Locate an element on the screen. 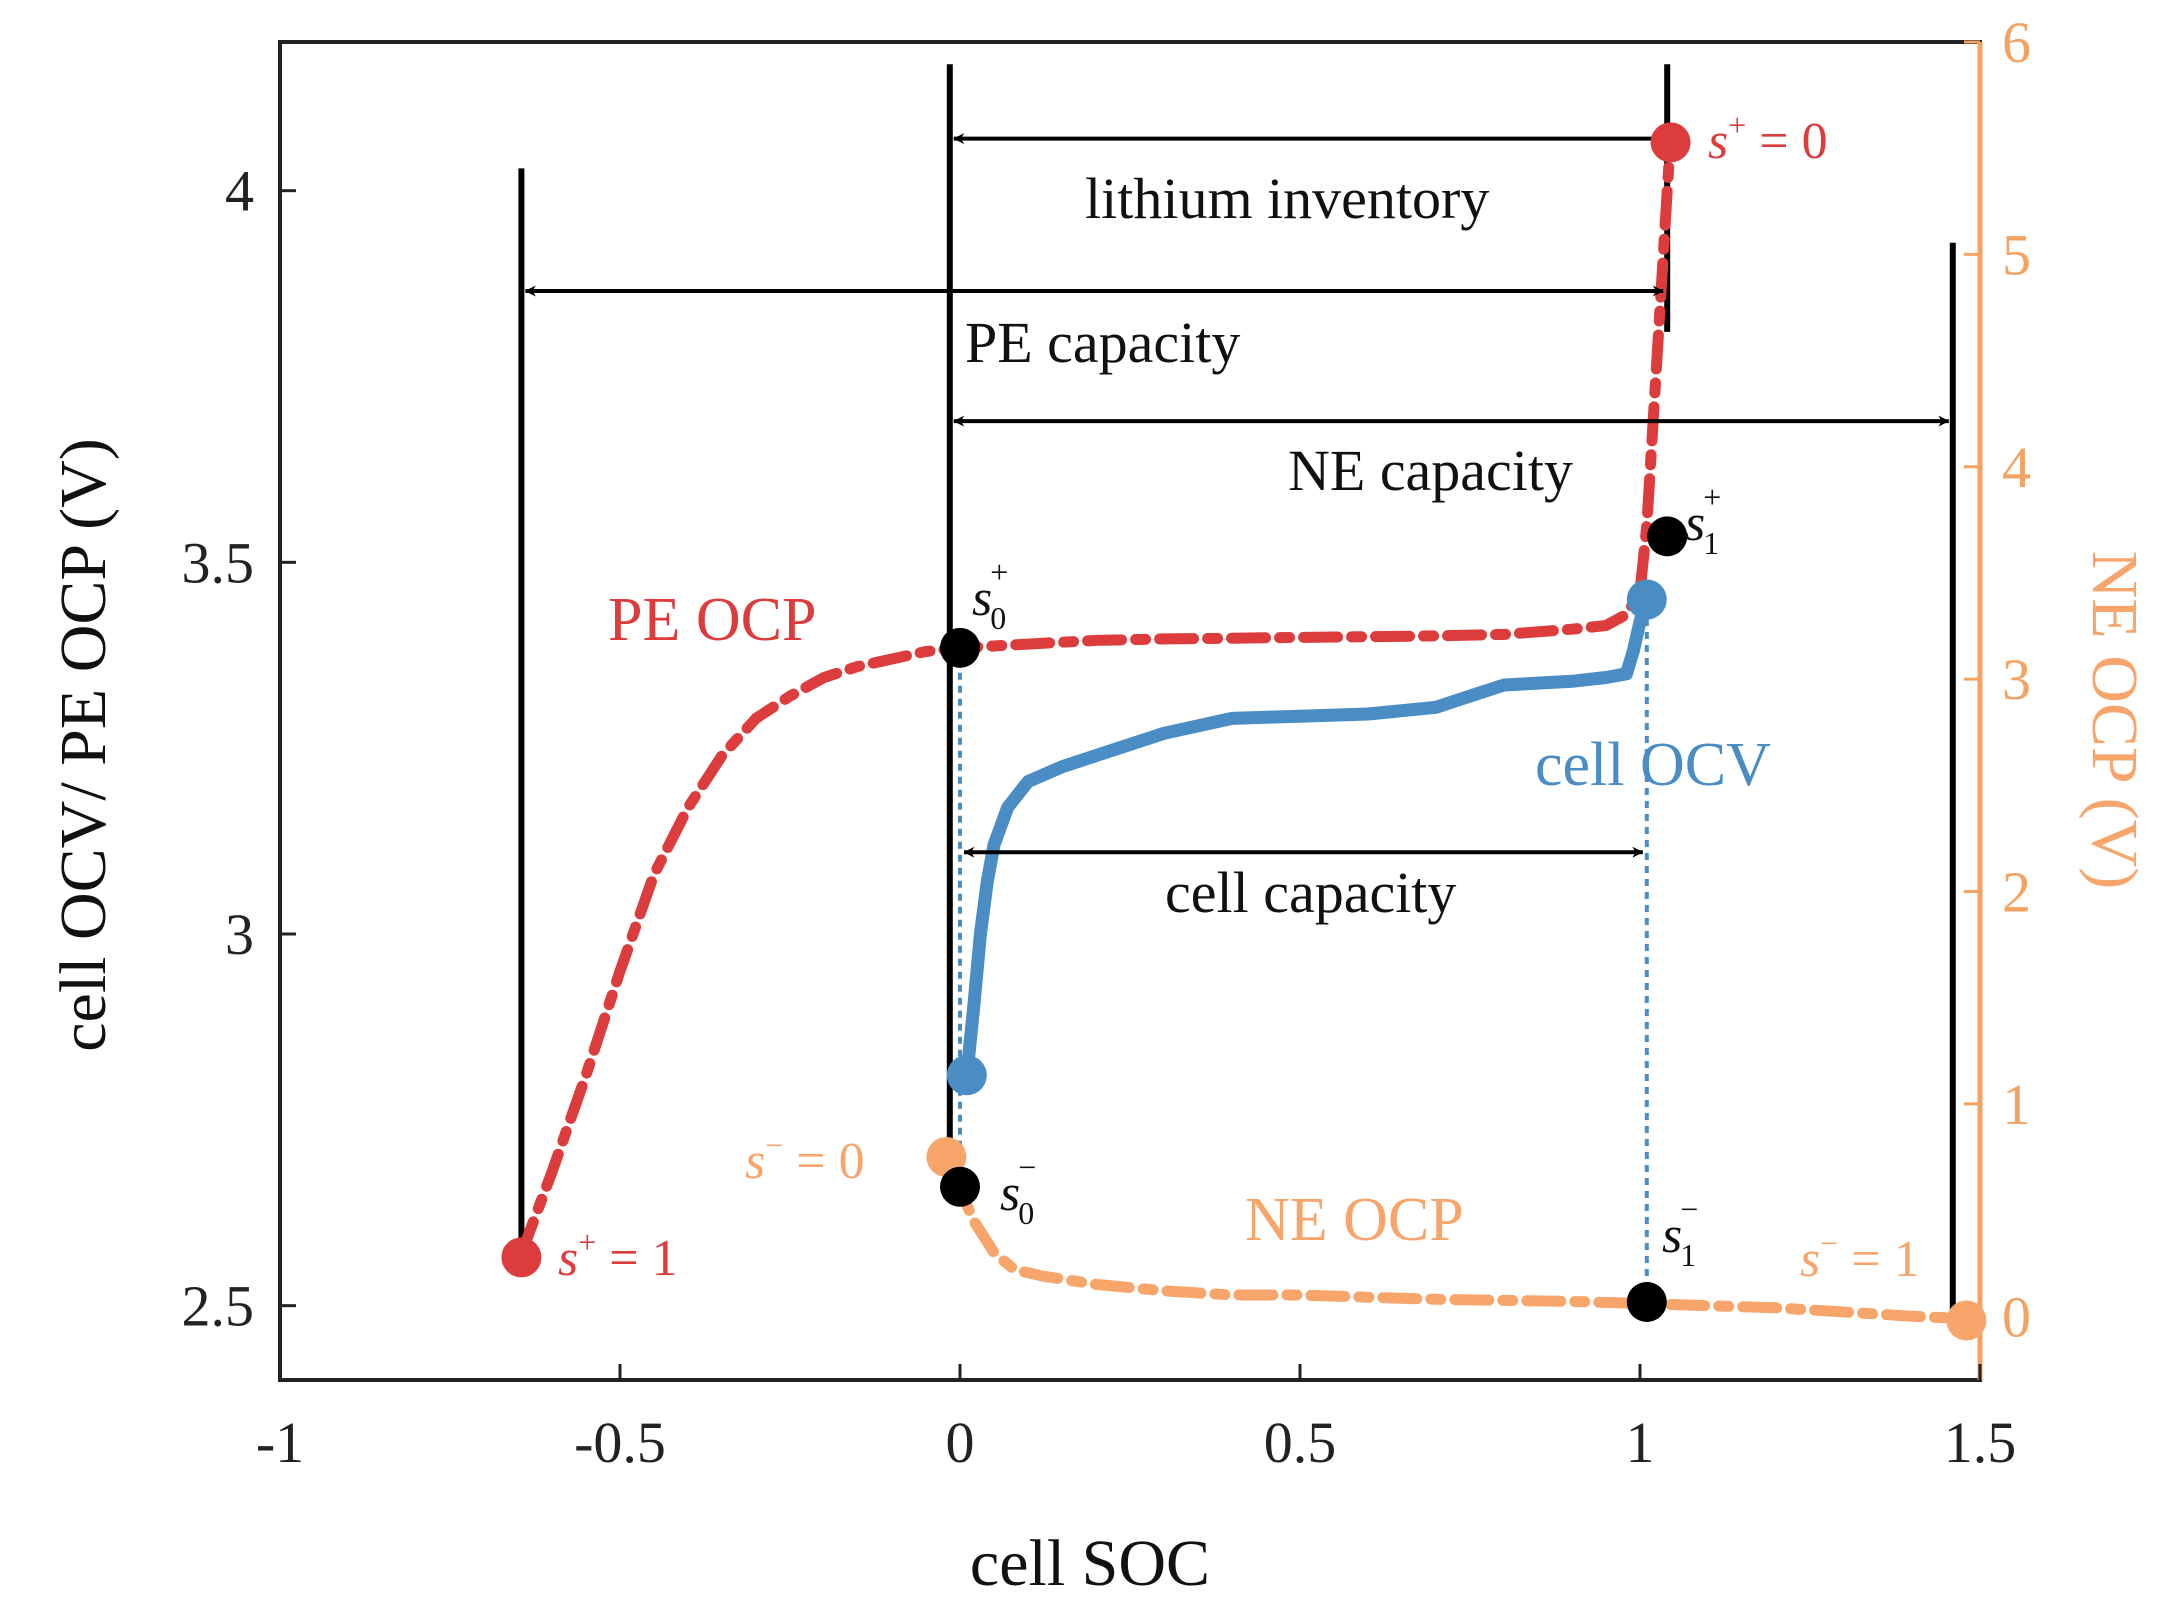 The image size is (2171, 1615). s1-plus-label: s+ 1 is located at coordinates (1703, 520).